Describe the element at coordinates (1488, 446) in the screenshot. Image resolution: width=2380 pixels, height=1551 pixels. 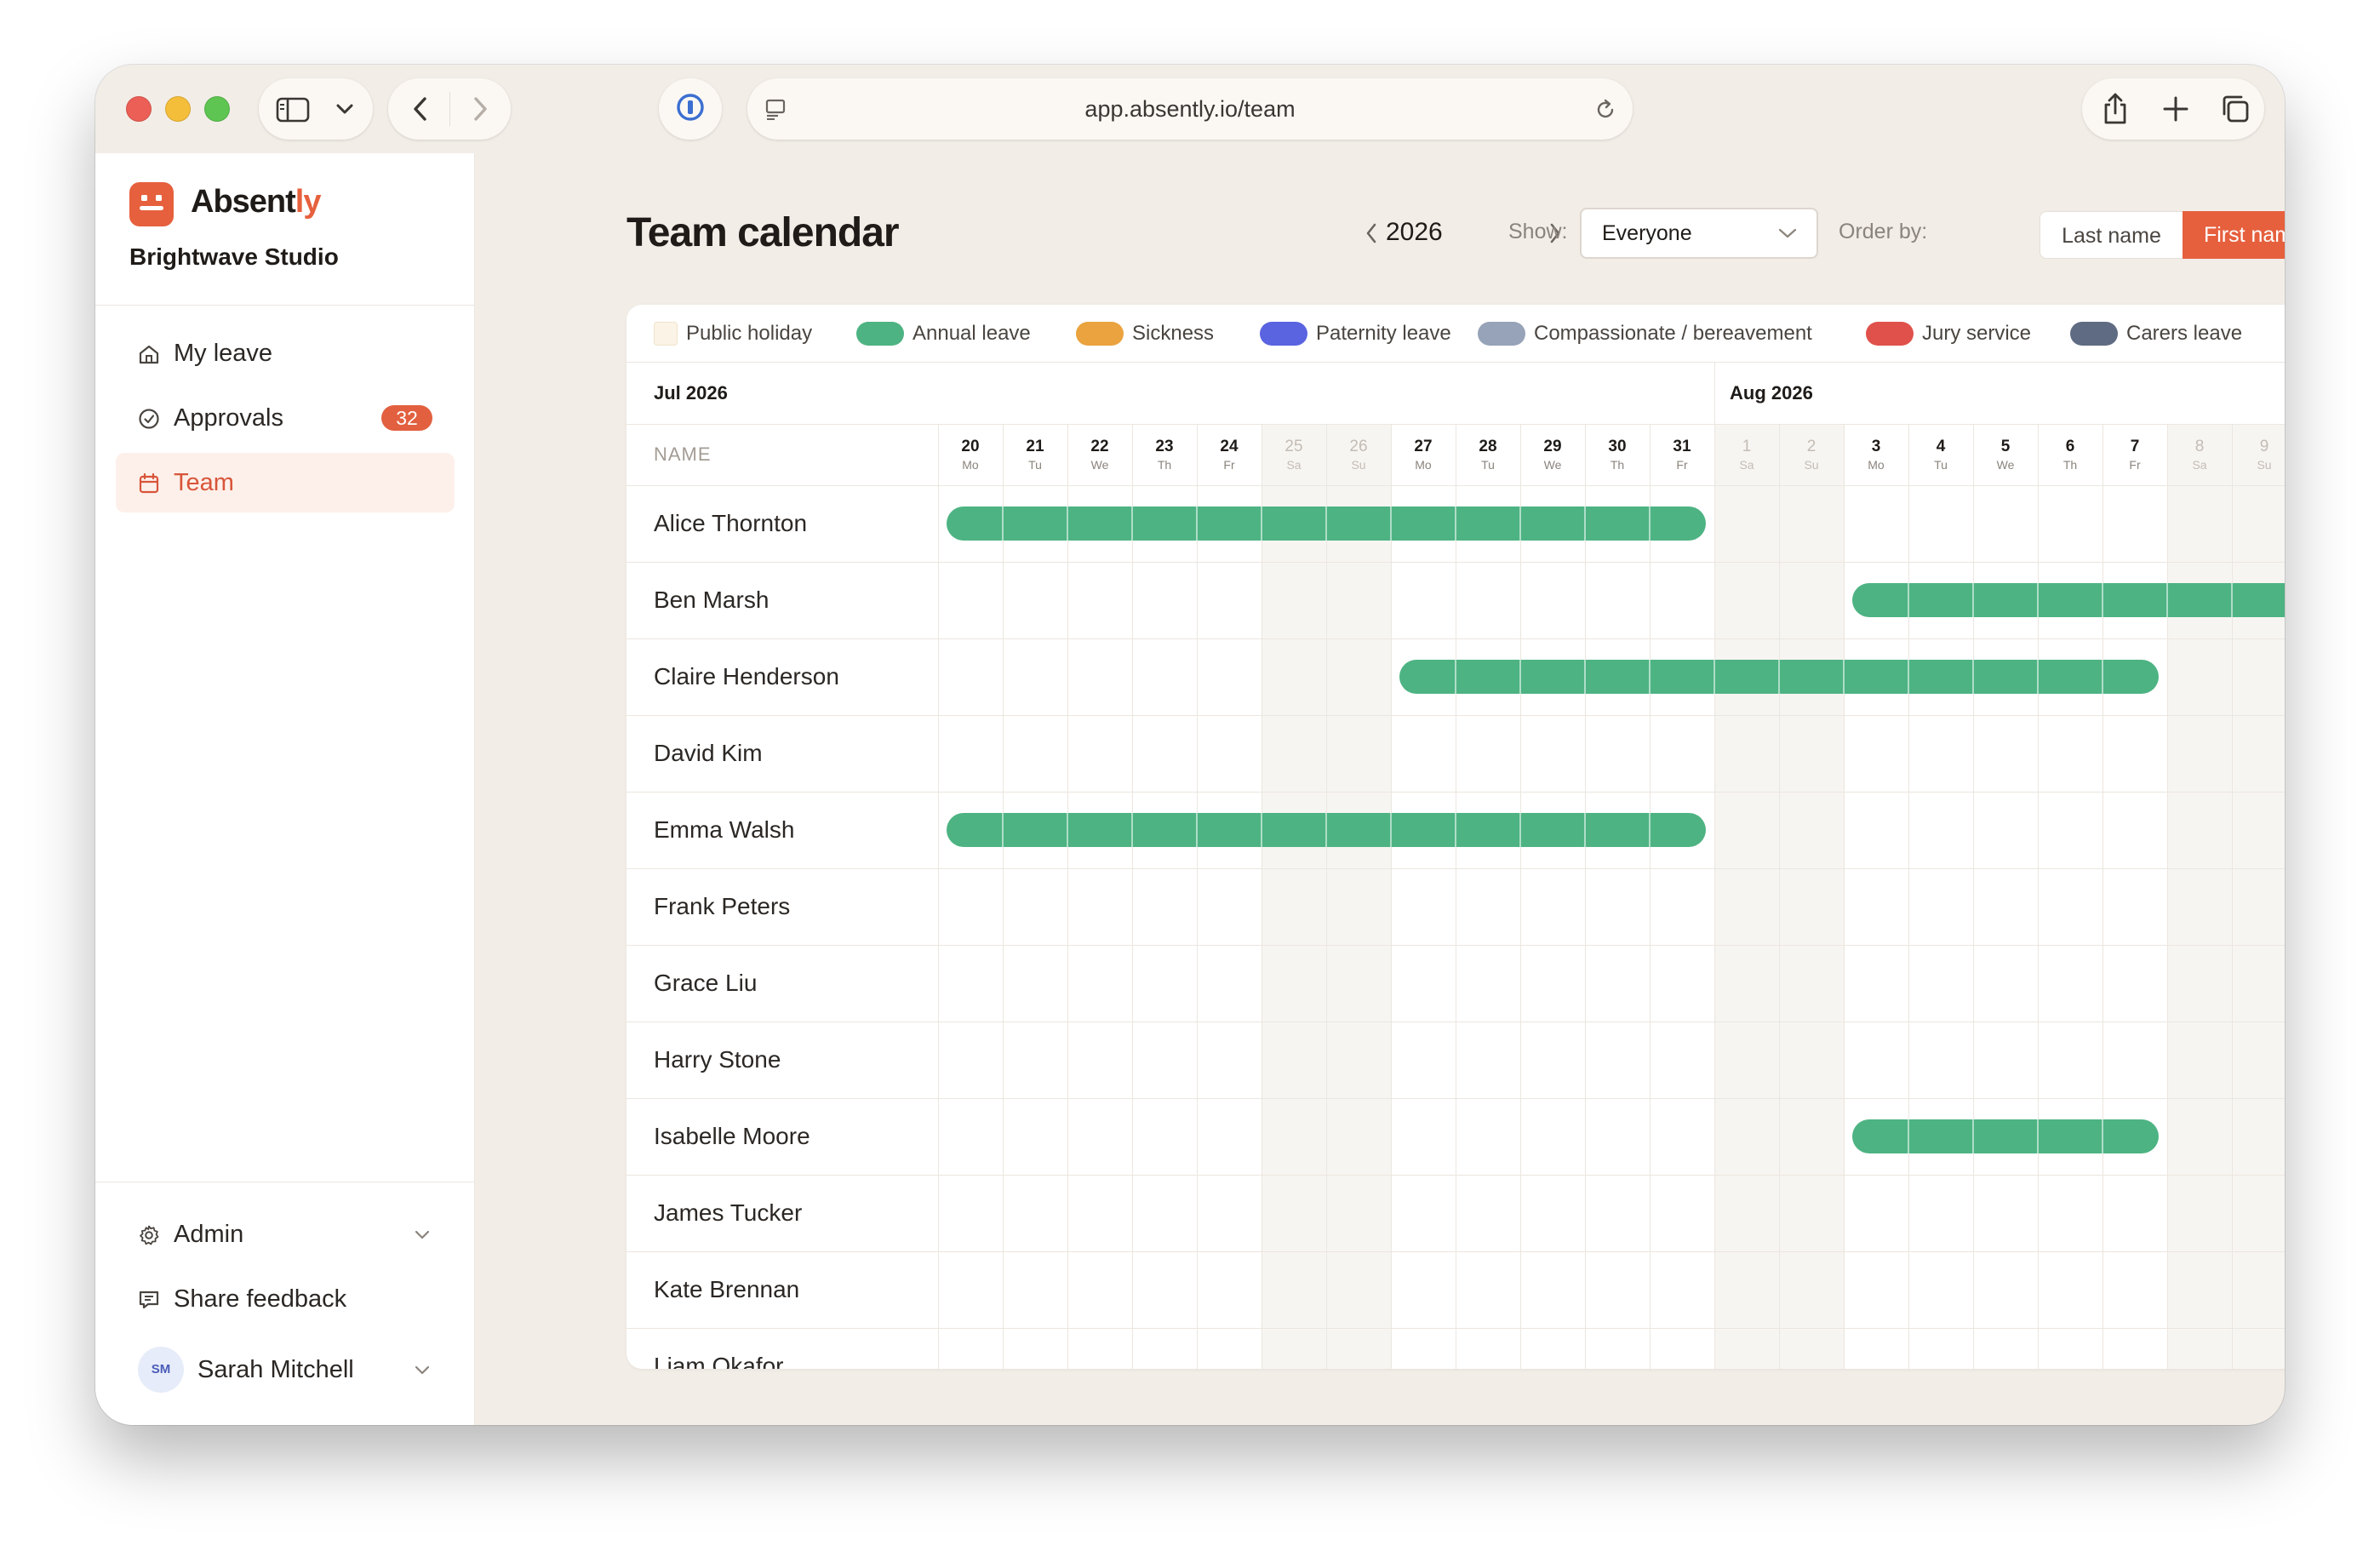
I see `day-number: 28` at that location.